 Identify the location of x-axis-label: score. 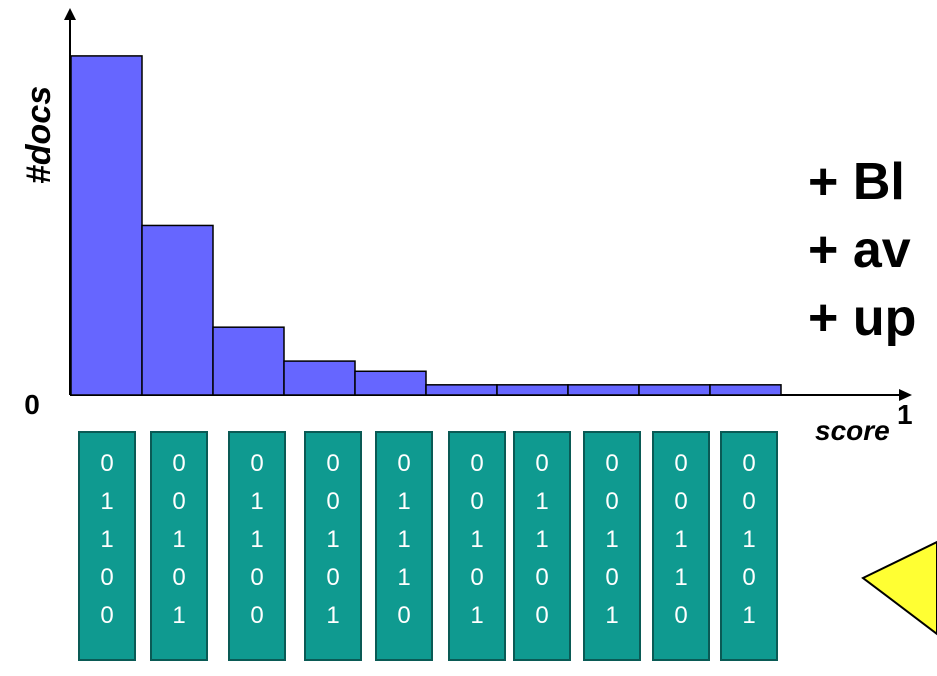
(852, 430).